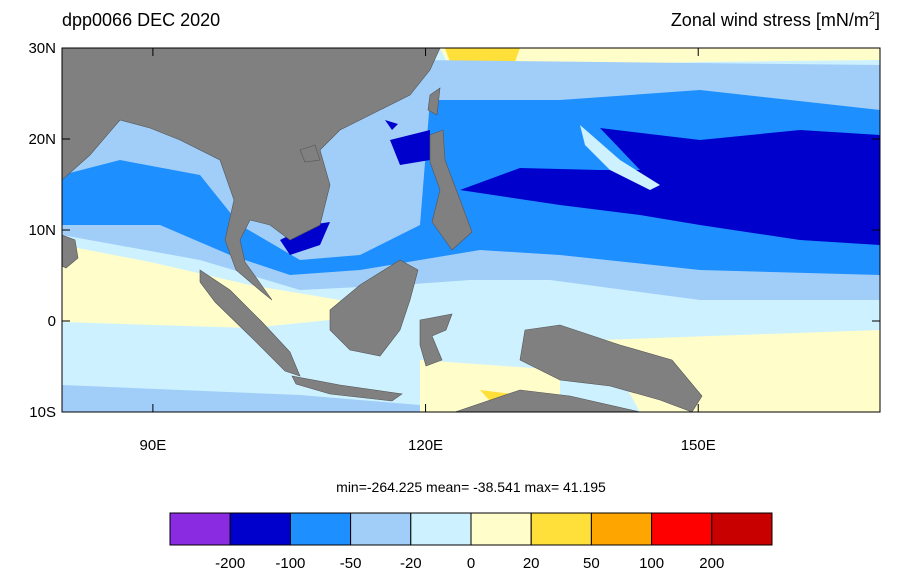  I want to click on title-left: dpp0066 DEC 2020, so click(141, 20).